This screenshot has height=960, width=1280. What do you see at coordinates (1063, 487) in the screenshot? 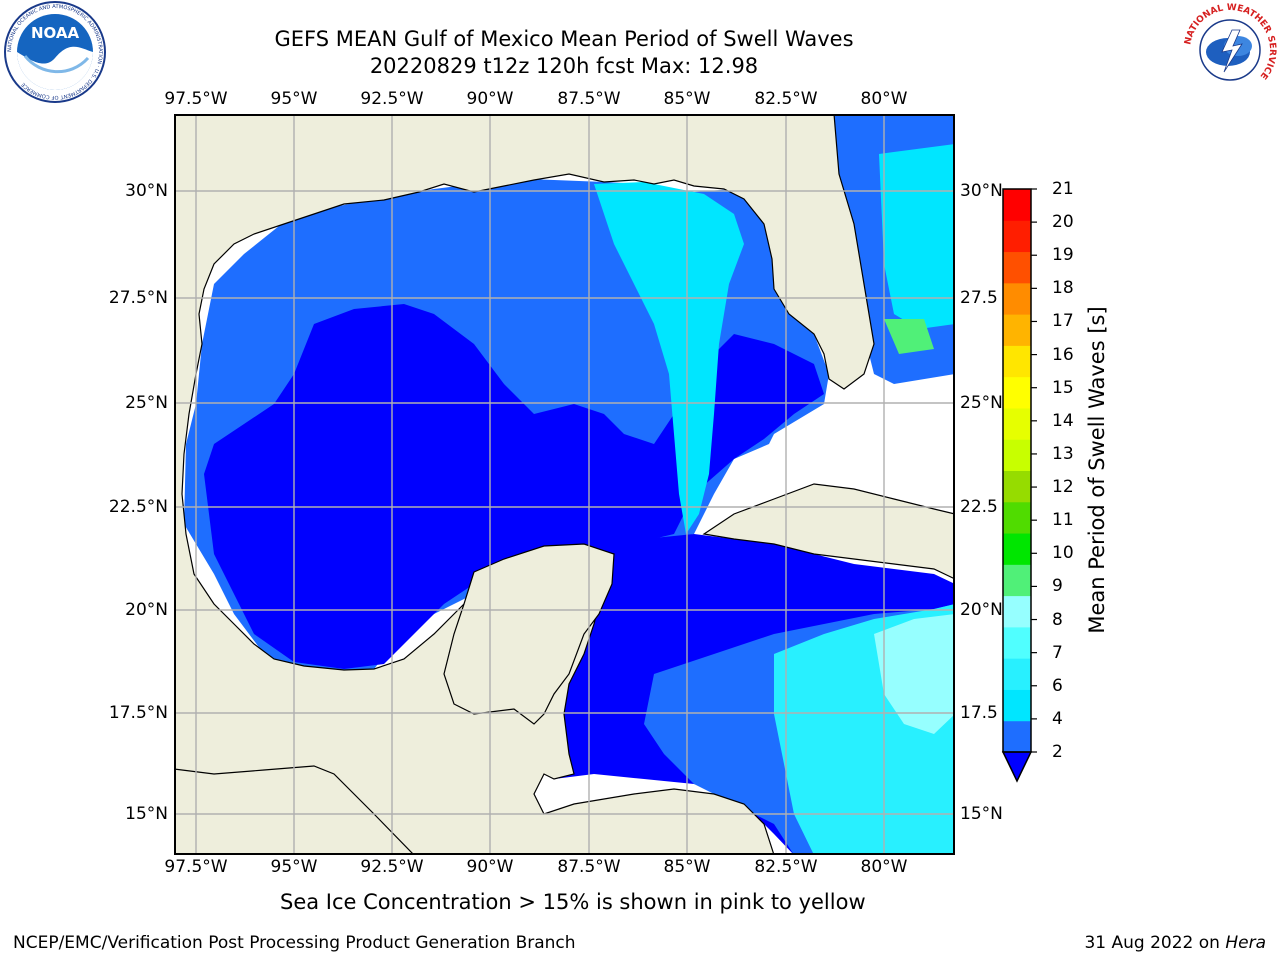
I see `colorbar-tick-label: 12` at bounding box center [1063, 487].